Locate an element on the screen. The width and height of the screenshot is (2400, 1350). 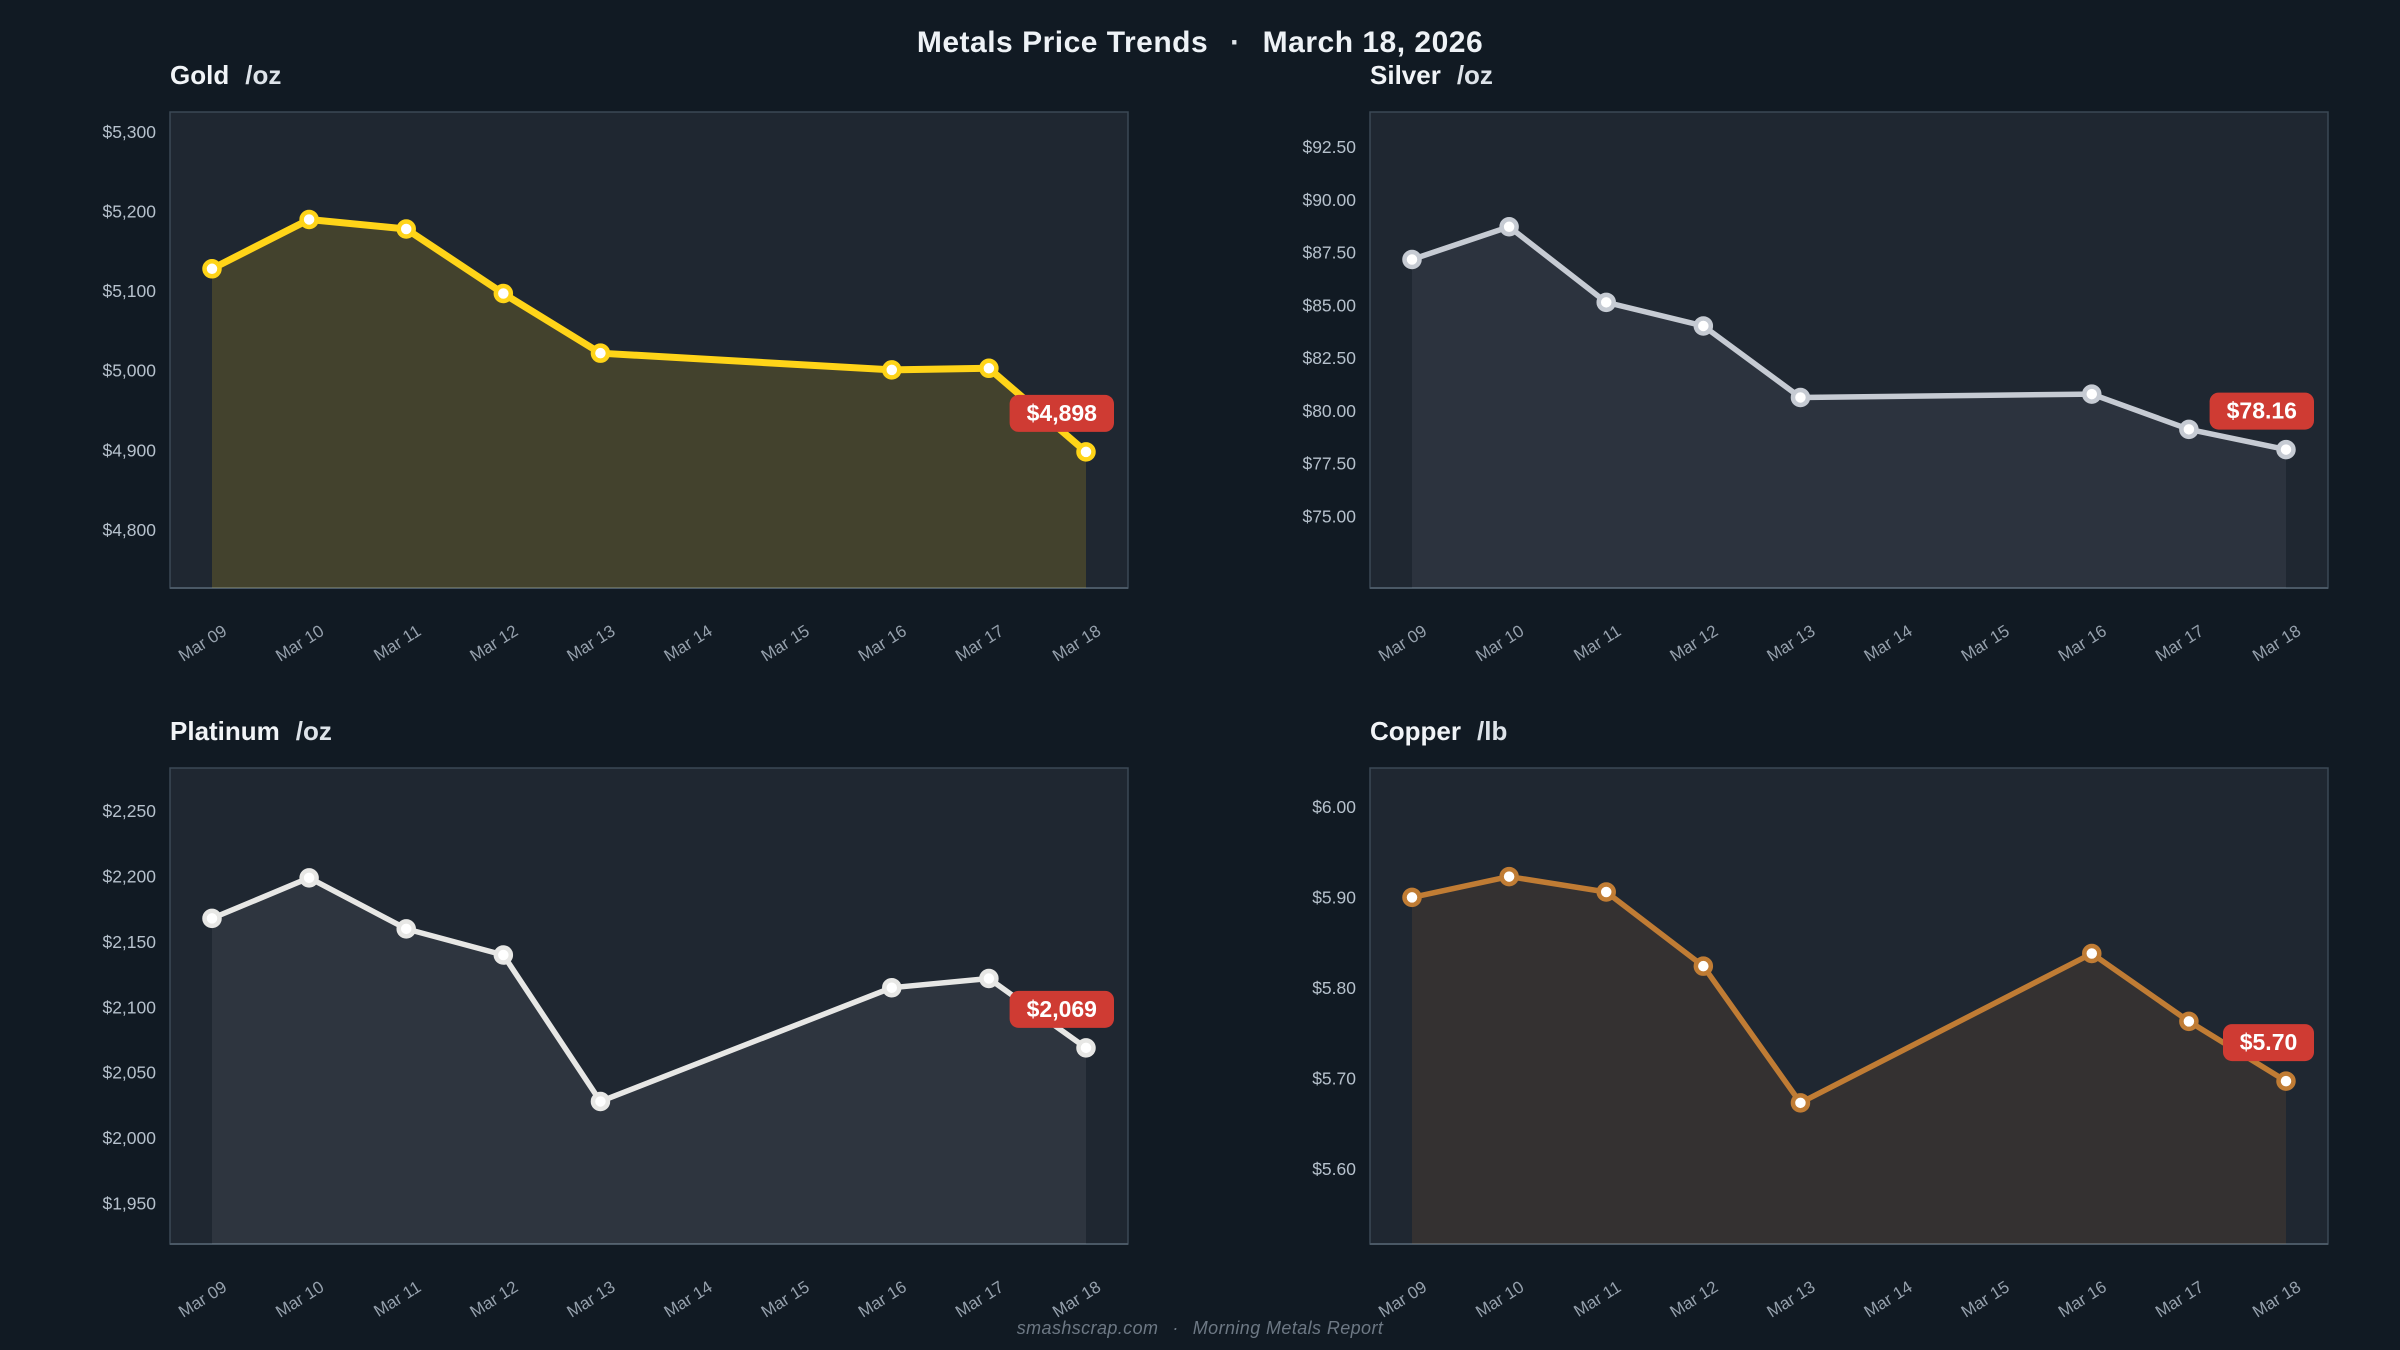
copper-ytick-label: $5.90 is located at coordinates (1334, 897).